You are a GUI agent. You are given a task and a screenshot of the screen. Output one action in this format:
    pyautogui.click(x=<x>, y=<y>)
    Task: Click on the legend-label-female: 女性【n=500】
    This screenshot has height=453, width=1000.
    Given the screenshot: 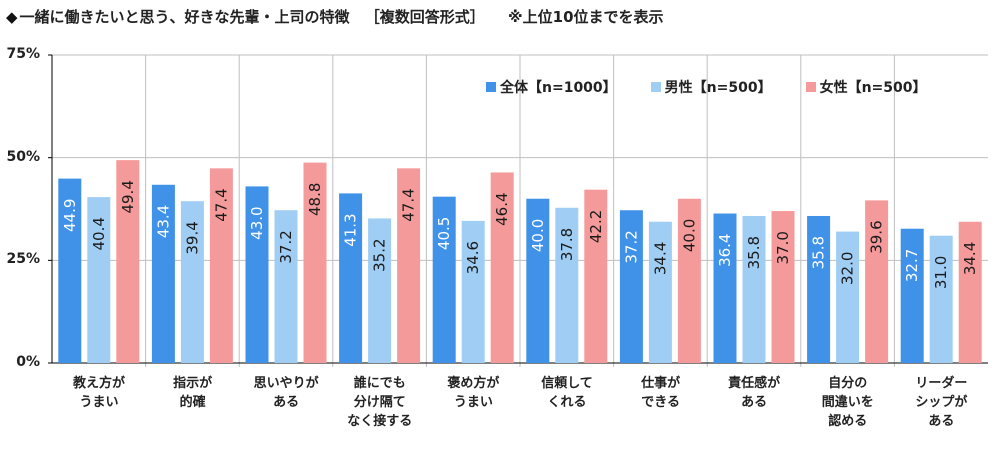 What is the action you would take?
    pyautogui.click(x=873, y=88)
    